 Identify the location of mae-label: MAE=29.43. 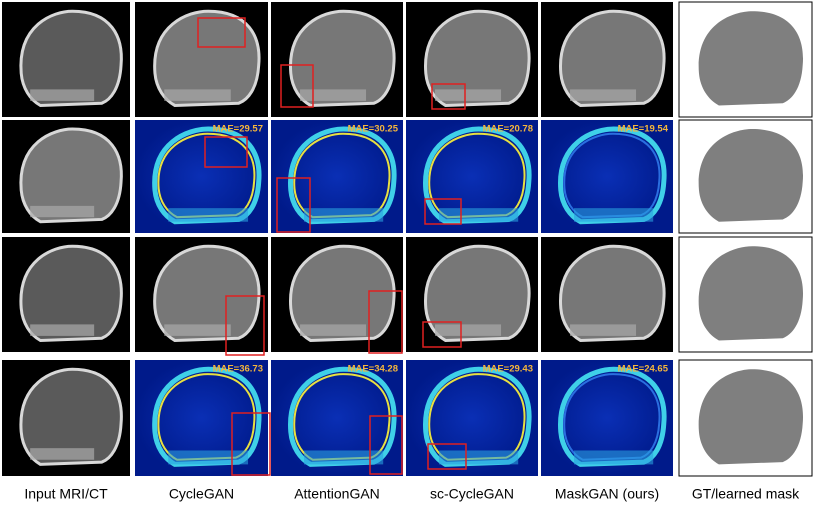
(508, 369).